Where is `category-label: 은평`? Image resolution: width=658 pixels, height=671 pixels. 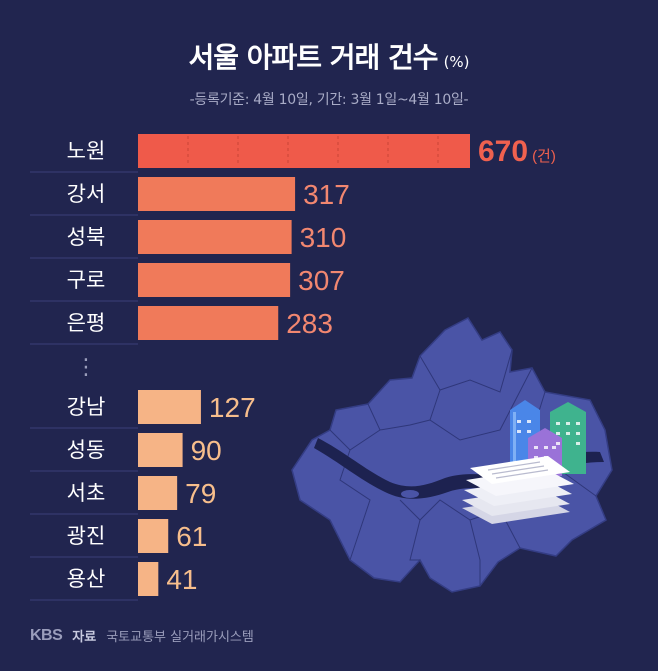
category-label: 은평 is located at coordinates (86, 323).